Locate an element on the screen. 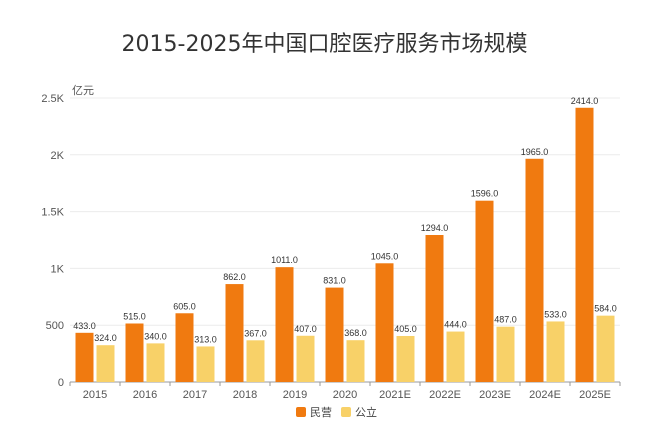 This screenshot has width=649, height=435. x-tick-label: 2019 is located at coordinates (295, 395).